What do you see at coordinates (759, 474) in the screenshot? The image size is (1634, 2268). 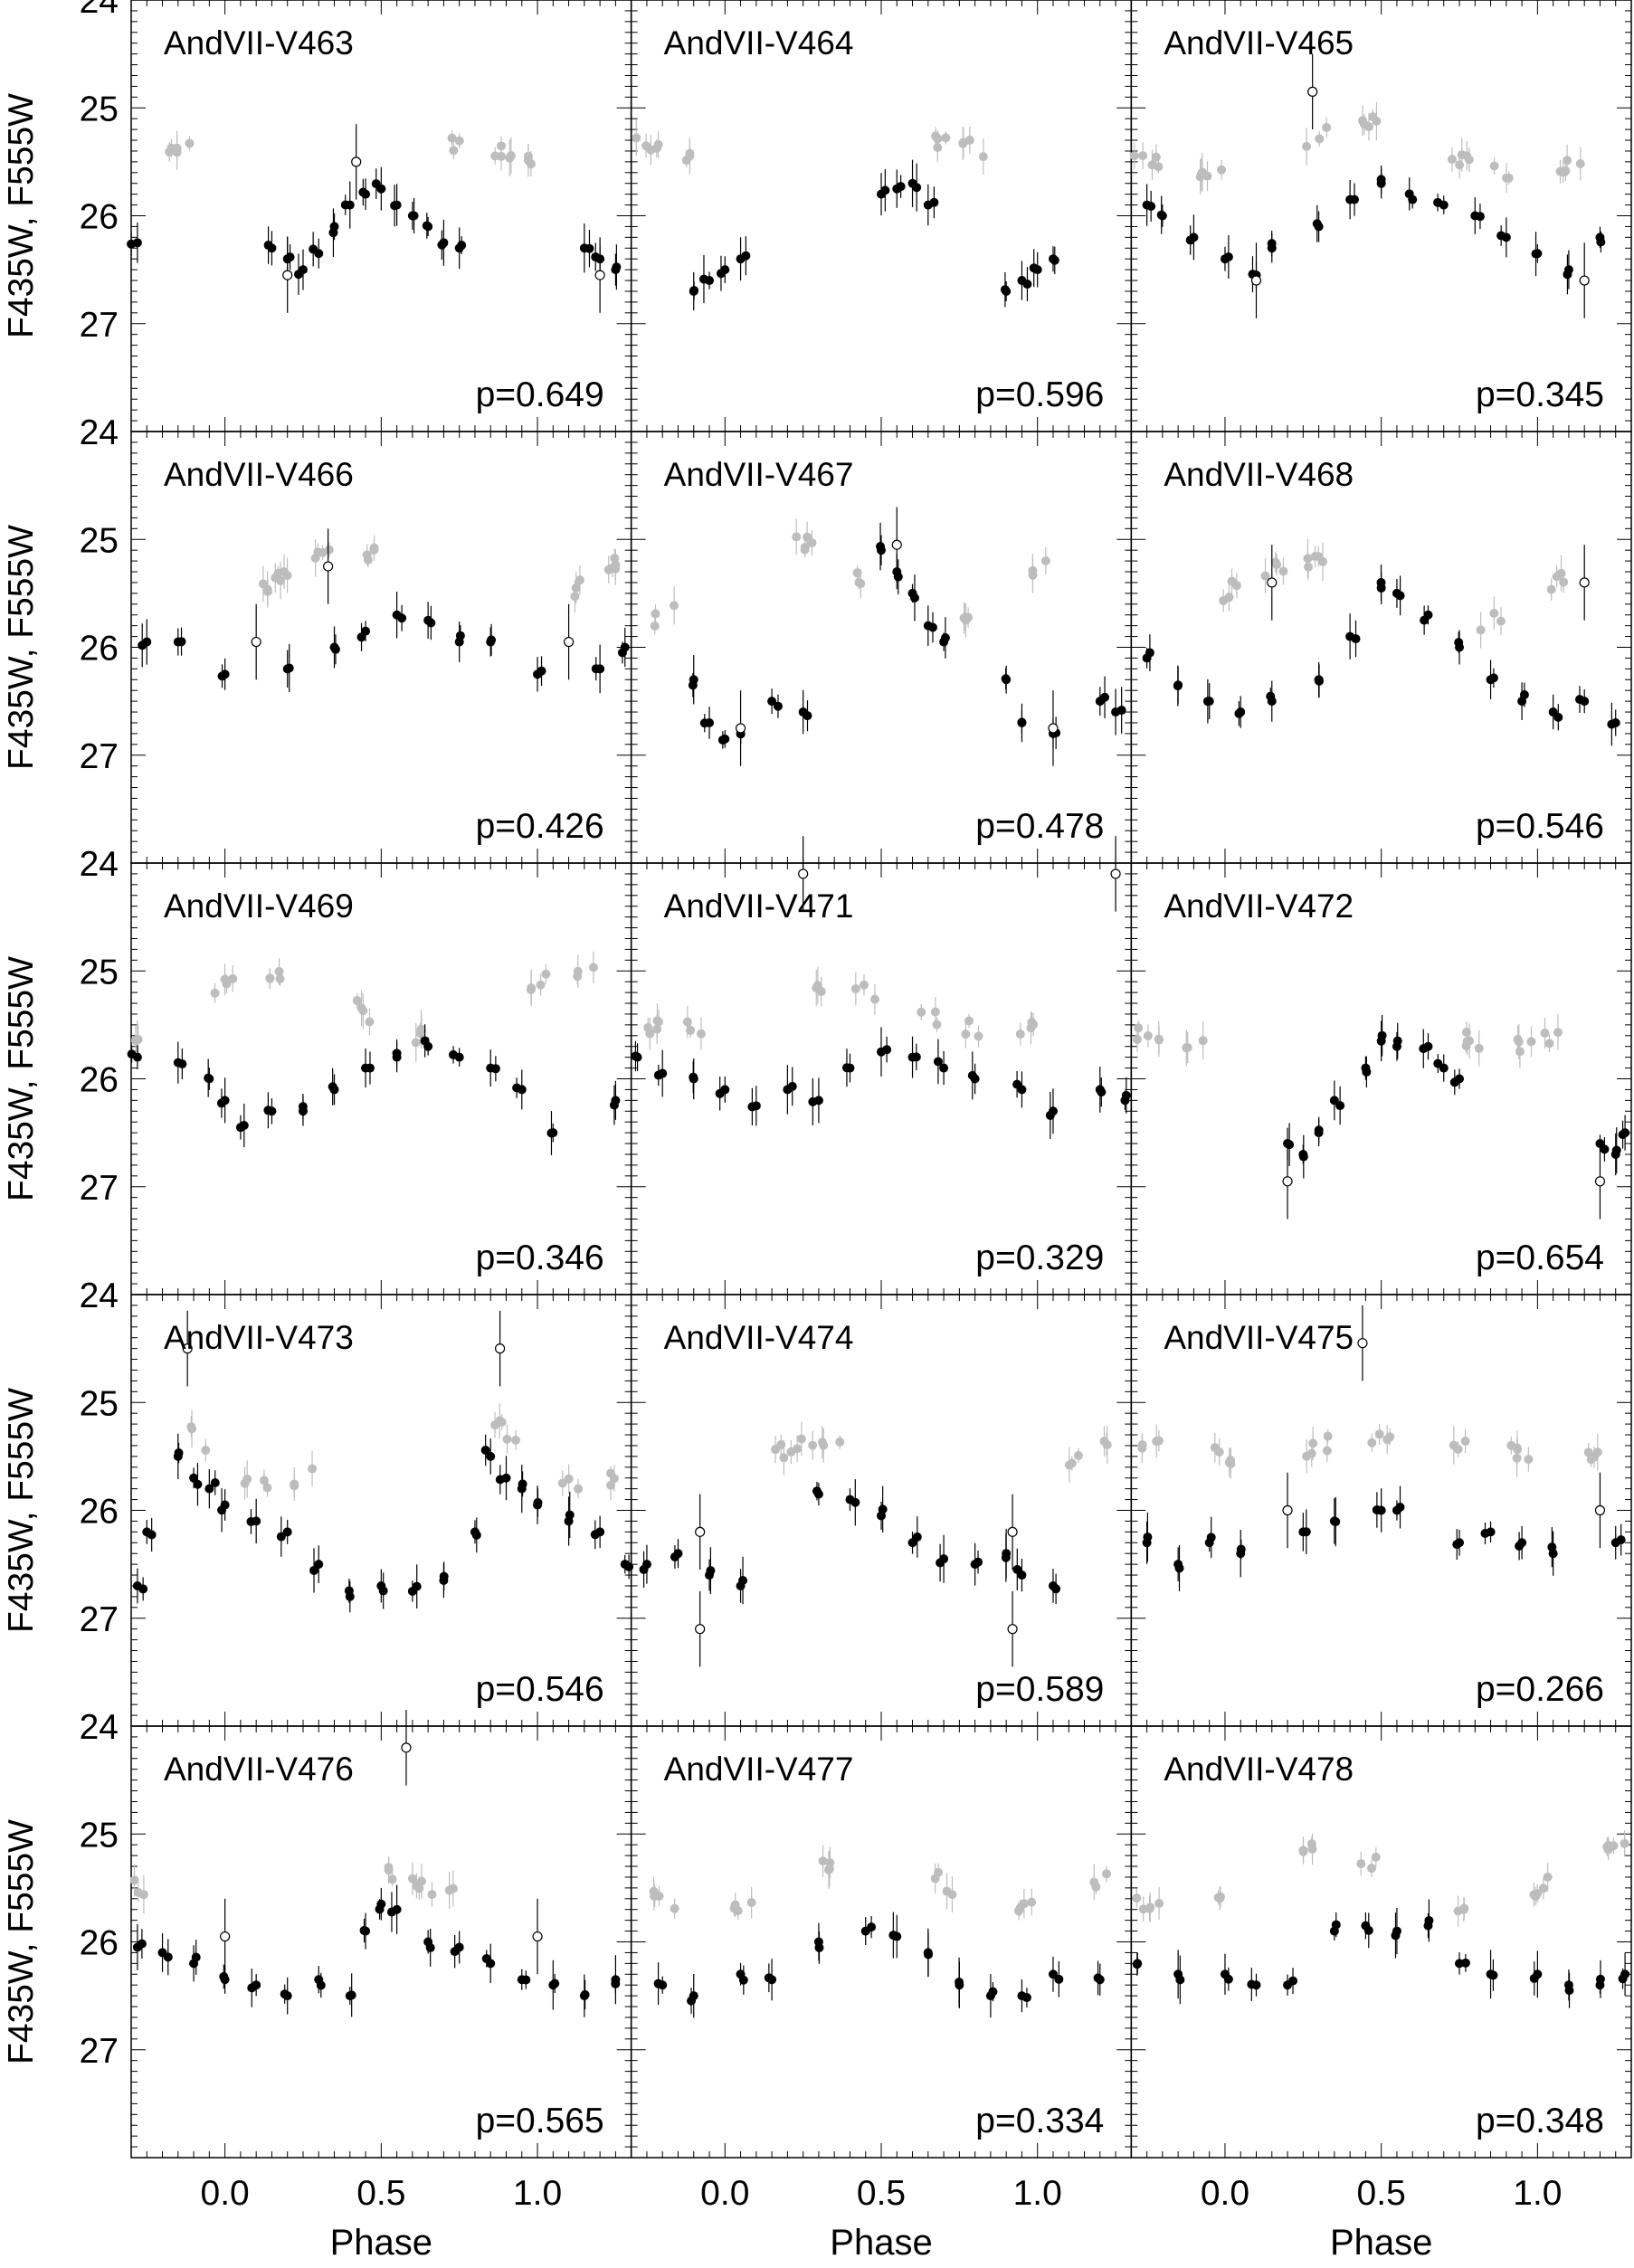 I see `panel-title: AndVII-V467` at bounding box center [759, 474].